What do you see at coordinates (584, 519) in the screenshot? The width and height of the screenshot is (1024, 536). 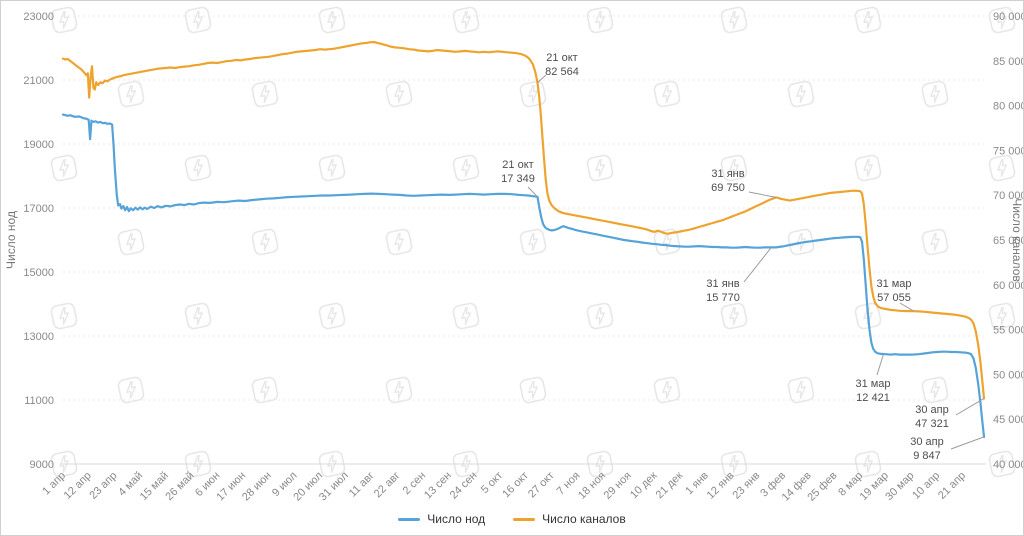 I see `legend-label: Число каналов` at bounding box center [584, 519].